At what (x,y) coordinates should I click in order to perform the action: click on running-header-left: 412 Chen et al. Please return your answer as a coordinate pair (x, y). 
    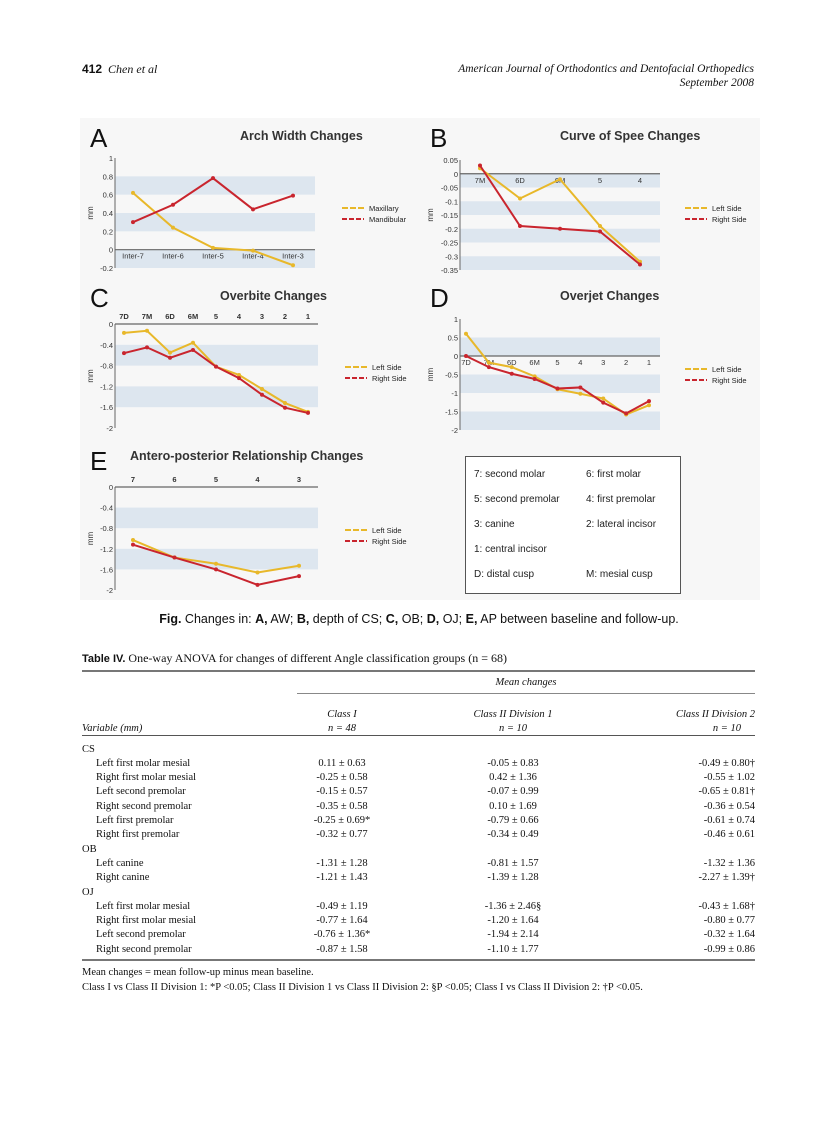
    Looking at the image, I should click on (119, 69).